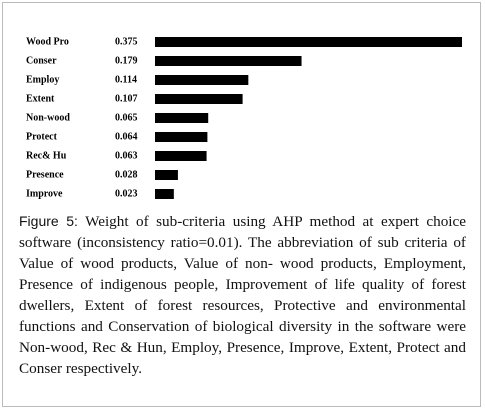 The height and width of the screenshot is (411, 485). I want to click on category-label: Improve, so click(44, 193).